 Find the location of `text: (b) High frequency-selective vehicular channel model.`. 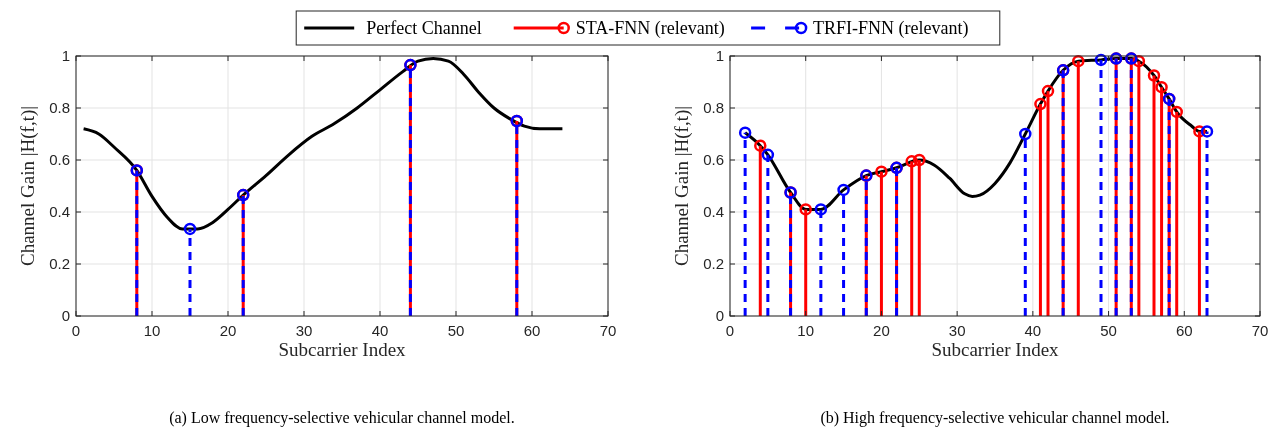

text: (b) High frequency-selective vehicular channel model. is located at coordinates (995, 418).